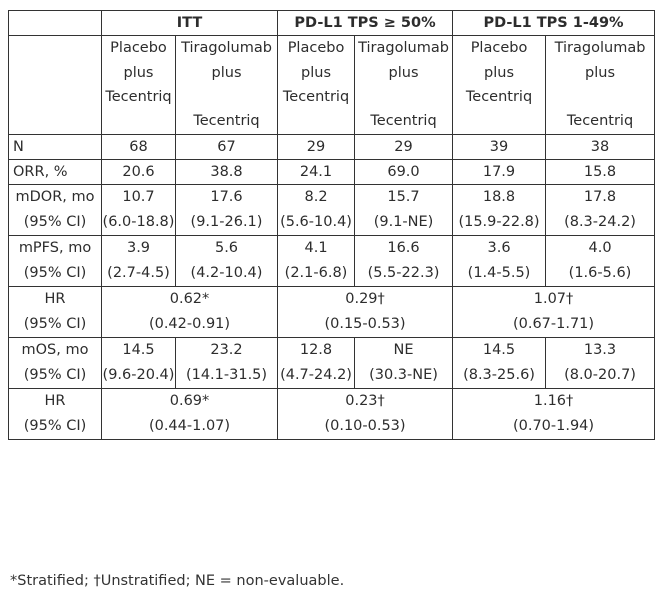  Describe the element at coordinates (404, 363) in the screenshot. I see `table-cell: NE (30.3-NE)` at that location.